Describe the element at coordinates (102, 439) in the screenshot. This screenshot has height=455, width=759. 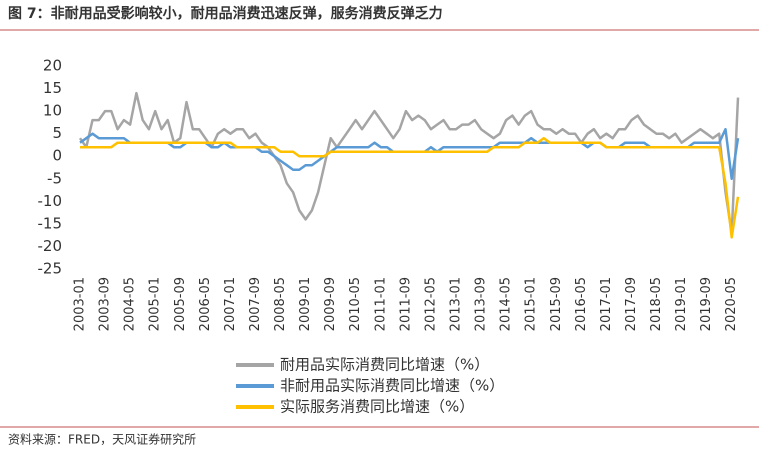
I see `source-note: 资料来源：FRED，天风证券研究所` at that location.